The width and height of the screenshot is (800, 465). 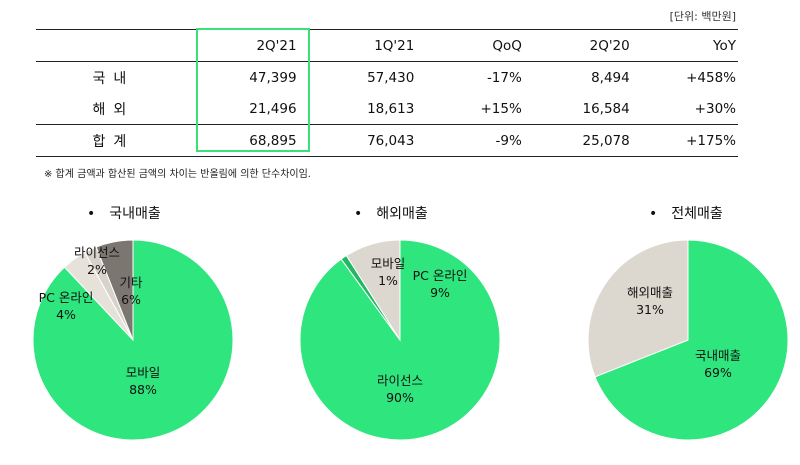 I want to click on pie-title-text: 해외매출, so click(x=402, y=214).